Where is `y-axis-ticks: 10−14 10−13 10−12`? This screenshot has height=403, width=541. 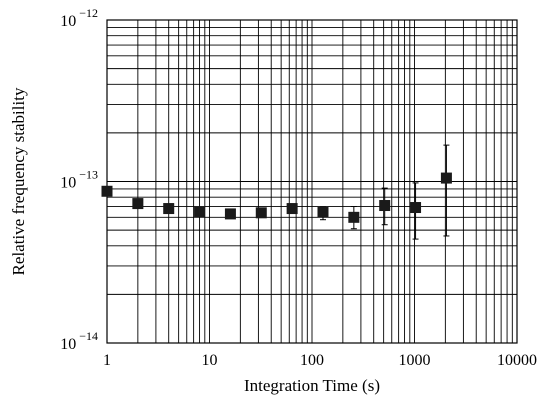
y-axis-ticks: 10−14 10−13 10−12 is located at coordinates (79, 179).